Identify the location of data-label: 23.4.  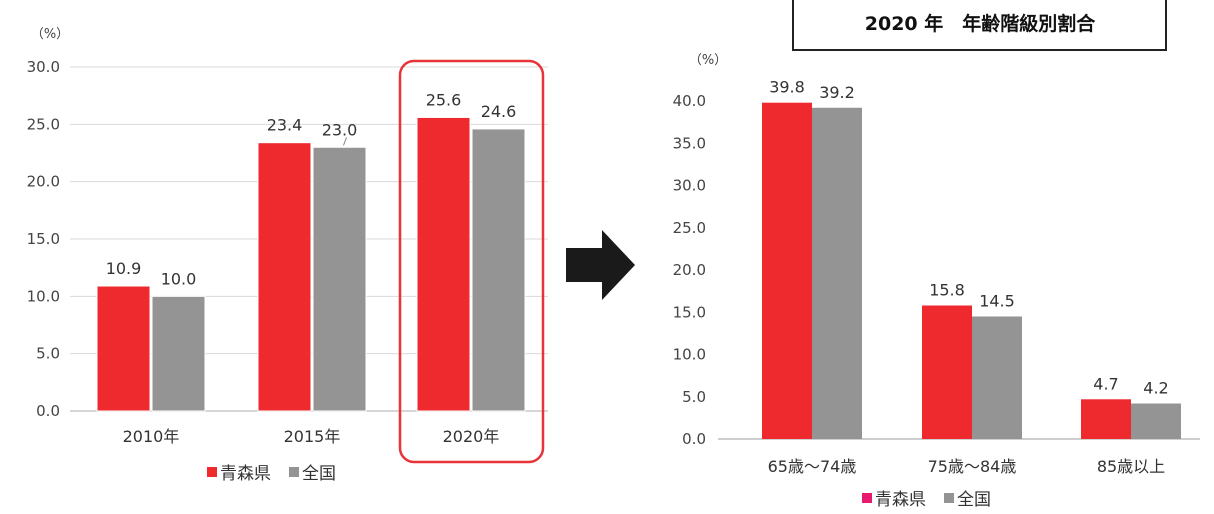
(285, 125).